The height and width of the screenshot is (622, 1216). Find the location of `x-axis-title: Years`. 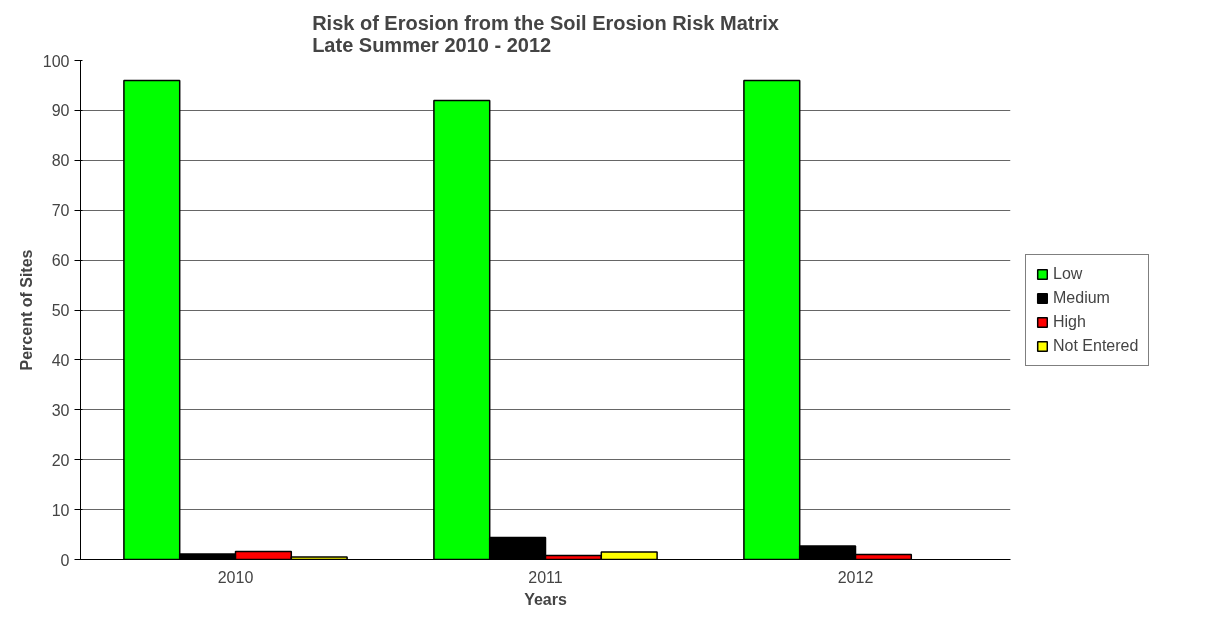

x-axis-title: Years is located at coordinates (545, 599).